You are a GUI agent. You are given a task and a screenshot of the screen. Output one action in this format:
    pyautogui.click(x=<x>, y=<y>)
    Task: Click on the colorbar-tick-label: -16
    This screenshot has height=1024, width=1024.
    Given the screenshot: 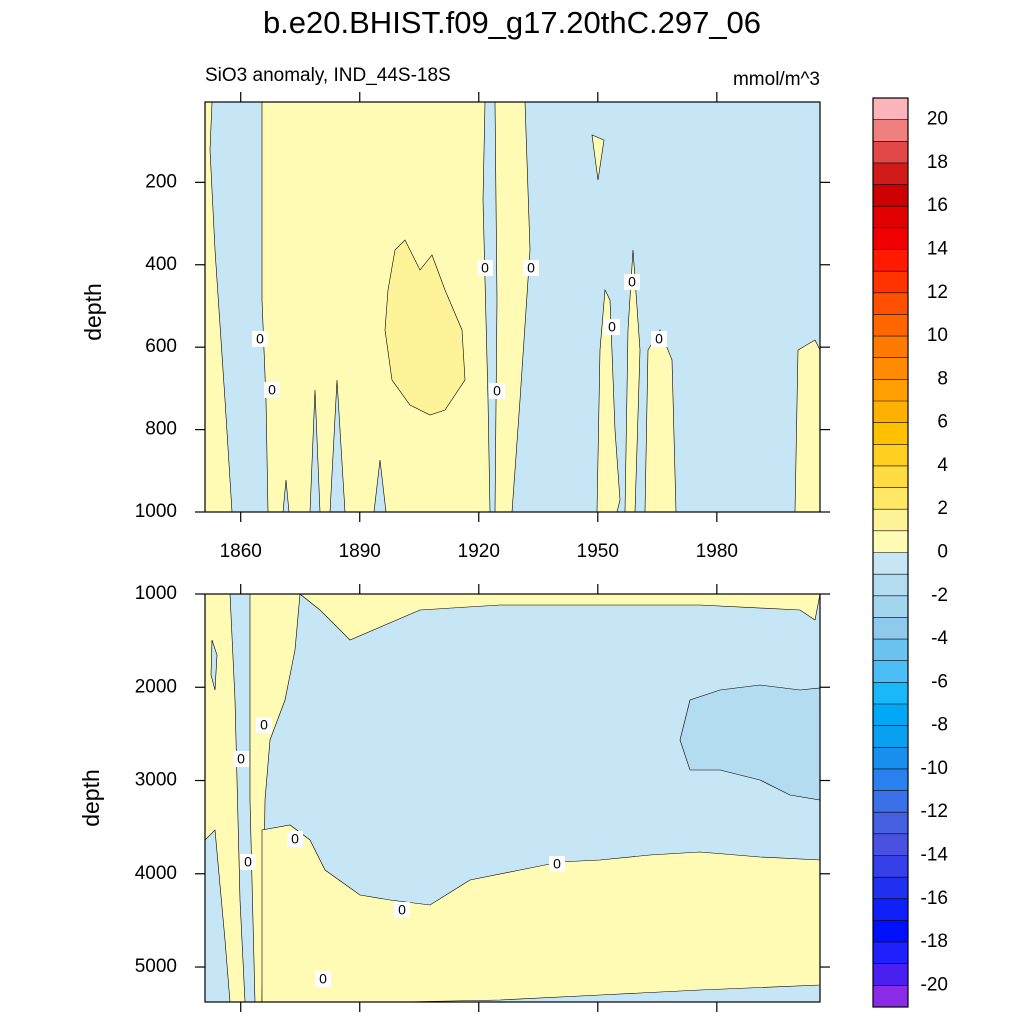 What is the action you would take?
    pyautogui.click(x=934, y=898)
    